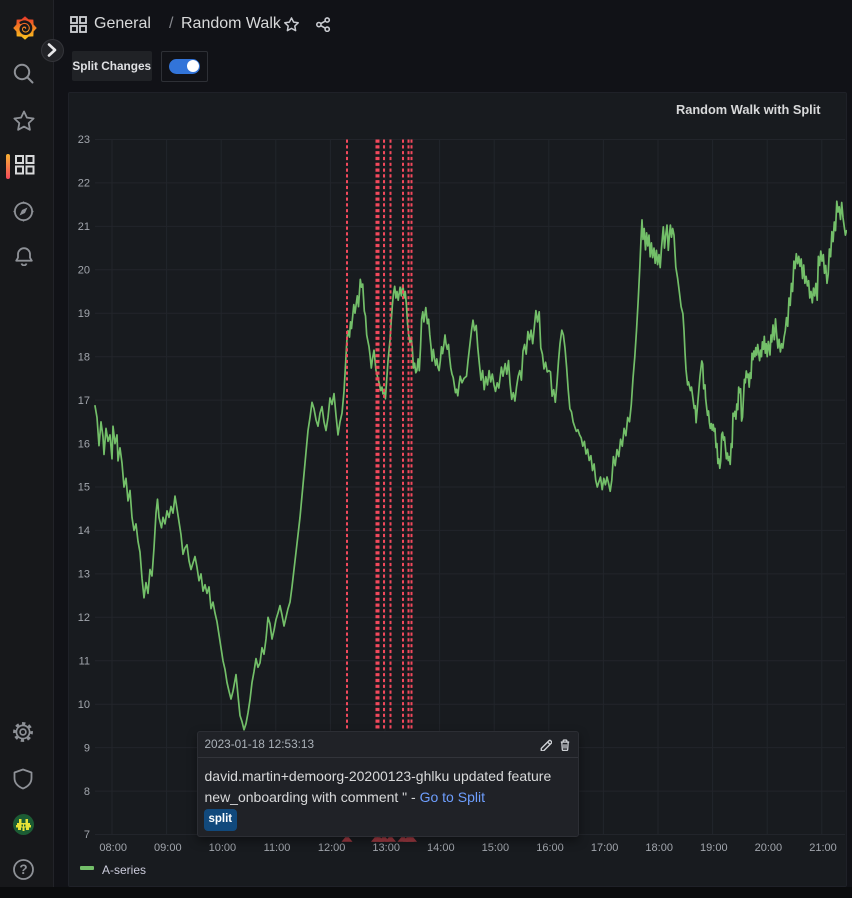 The height and width of the screenshot is (898, 852). I want to click on svg-text: 15:00, so click(496, 848).